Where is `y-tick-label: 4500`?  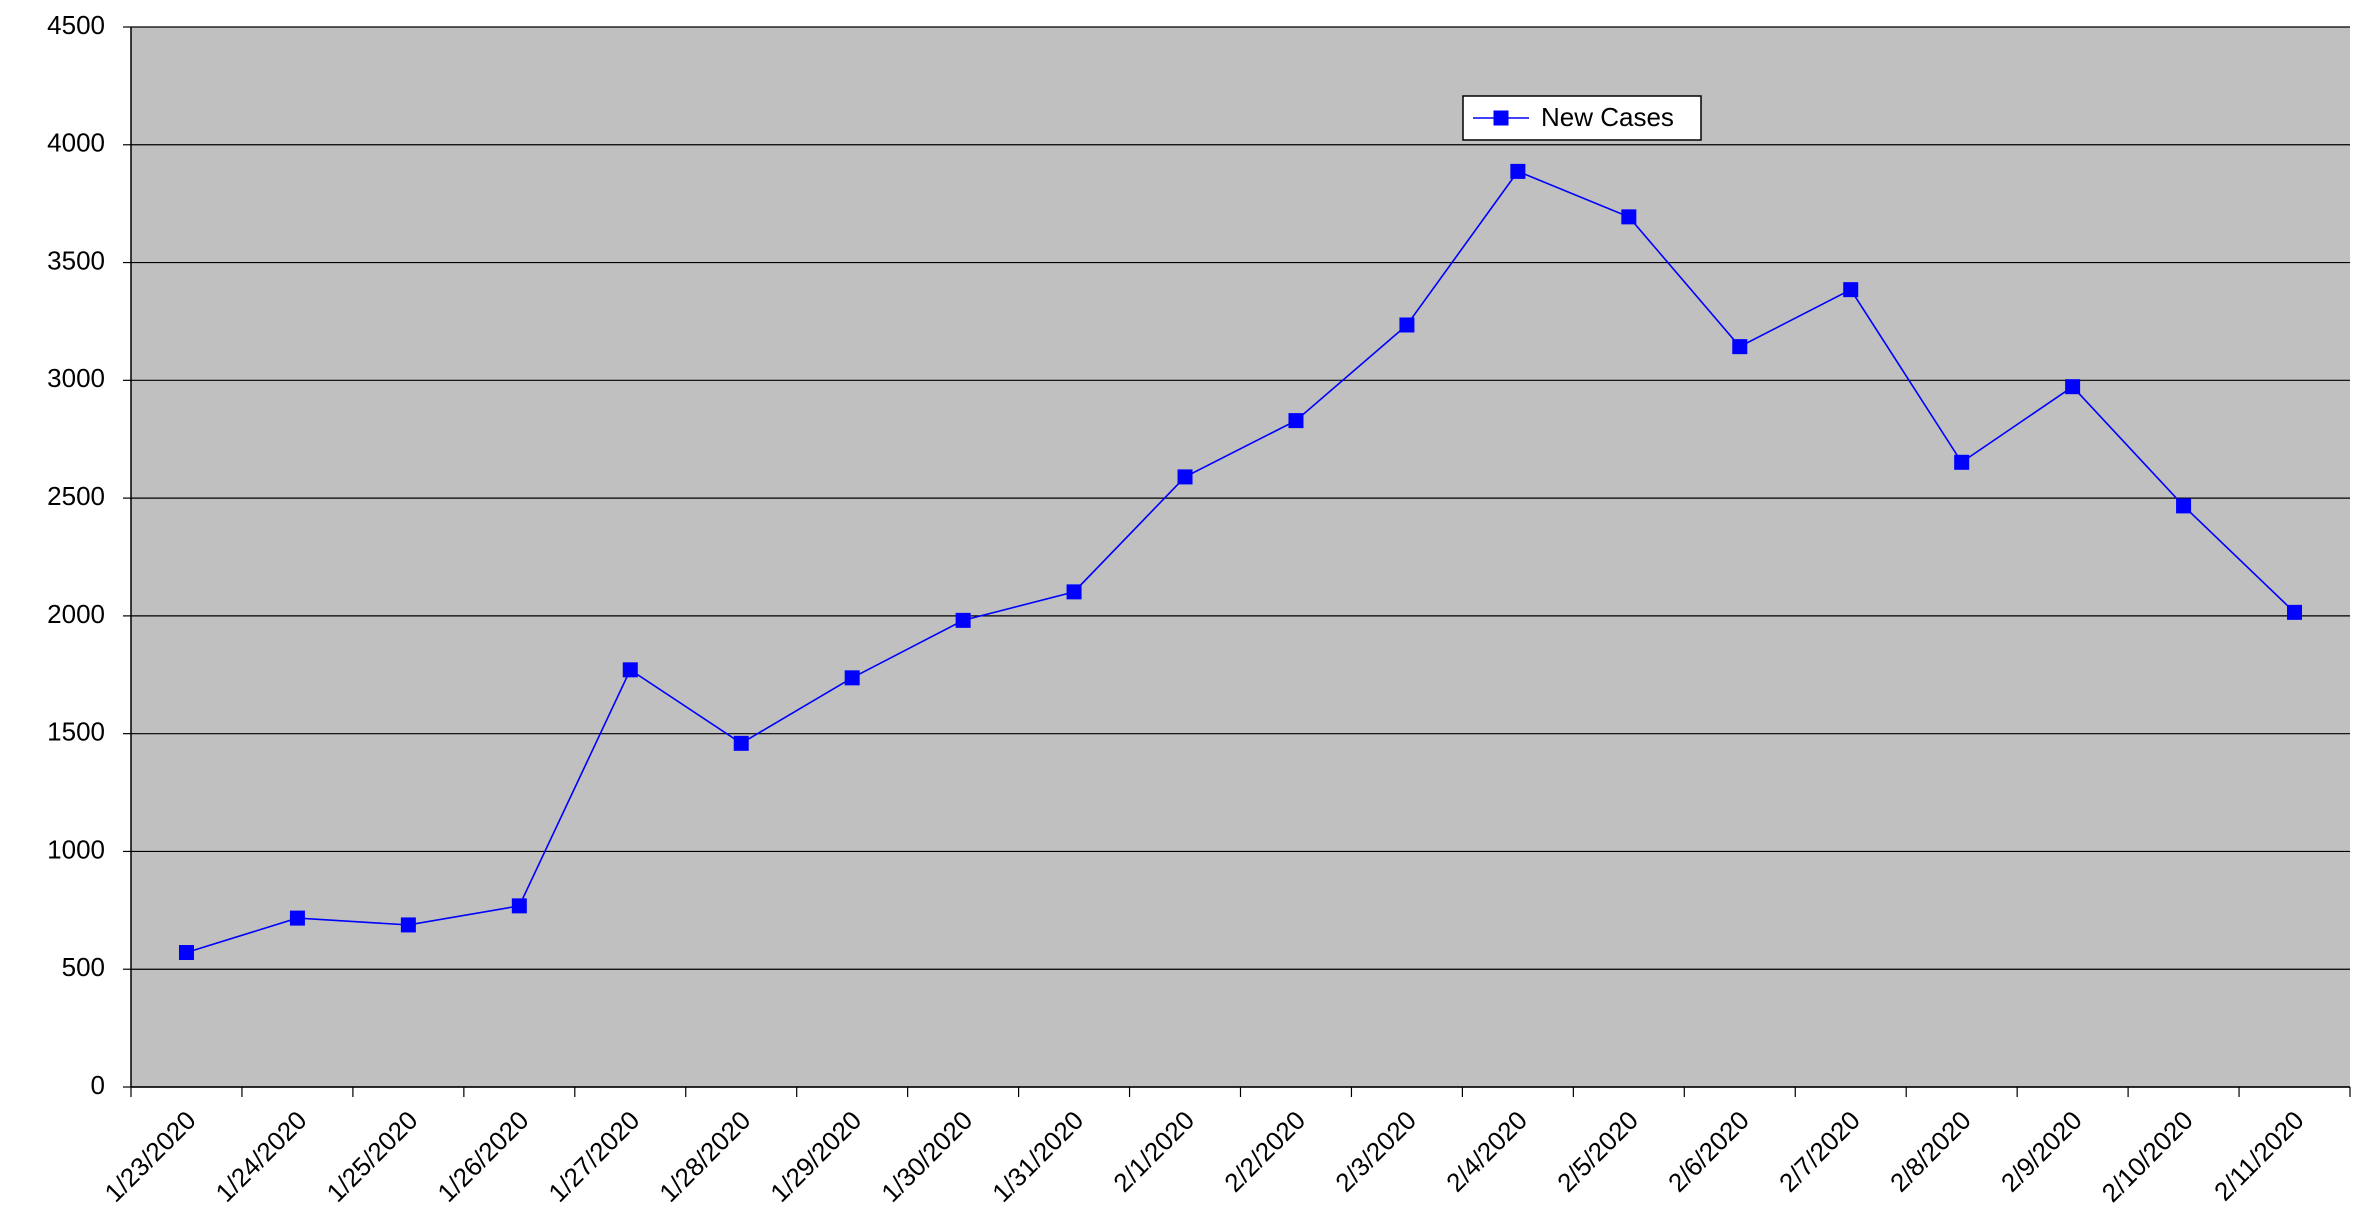
y-tick-label: 4500 is located at coordinates (76, 25).